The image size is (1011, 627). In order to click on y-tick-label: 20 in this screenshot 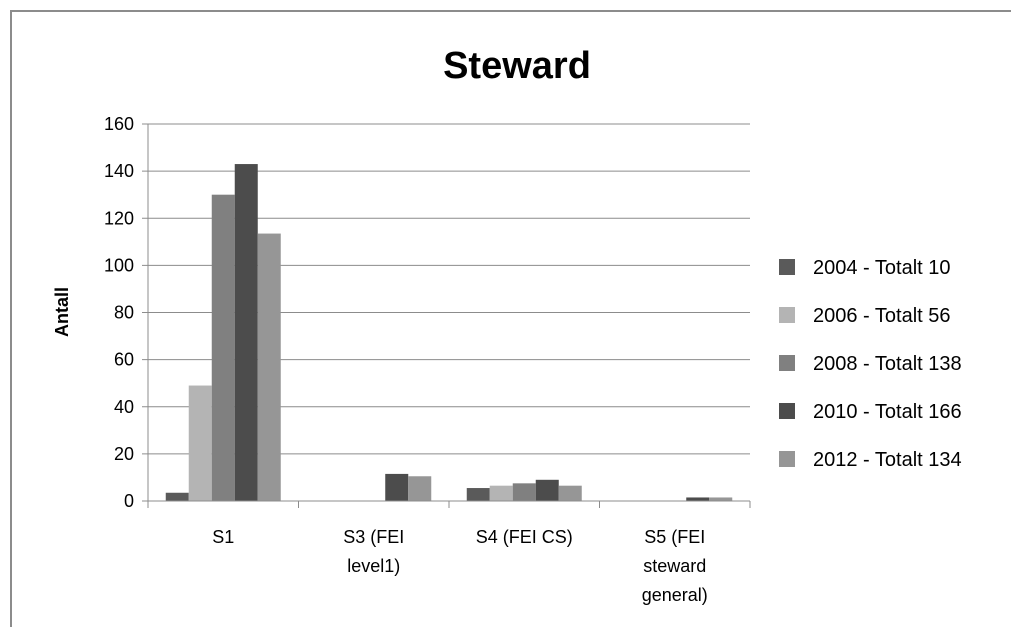, I will do `click(124, 454)`.